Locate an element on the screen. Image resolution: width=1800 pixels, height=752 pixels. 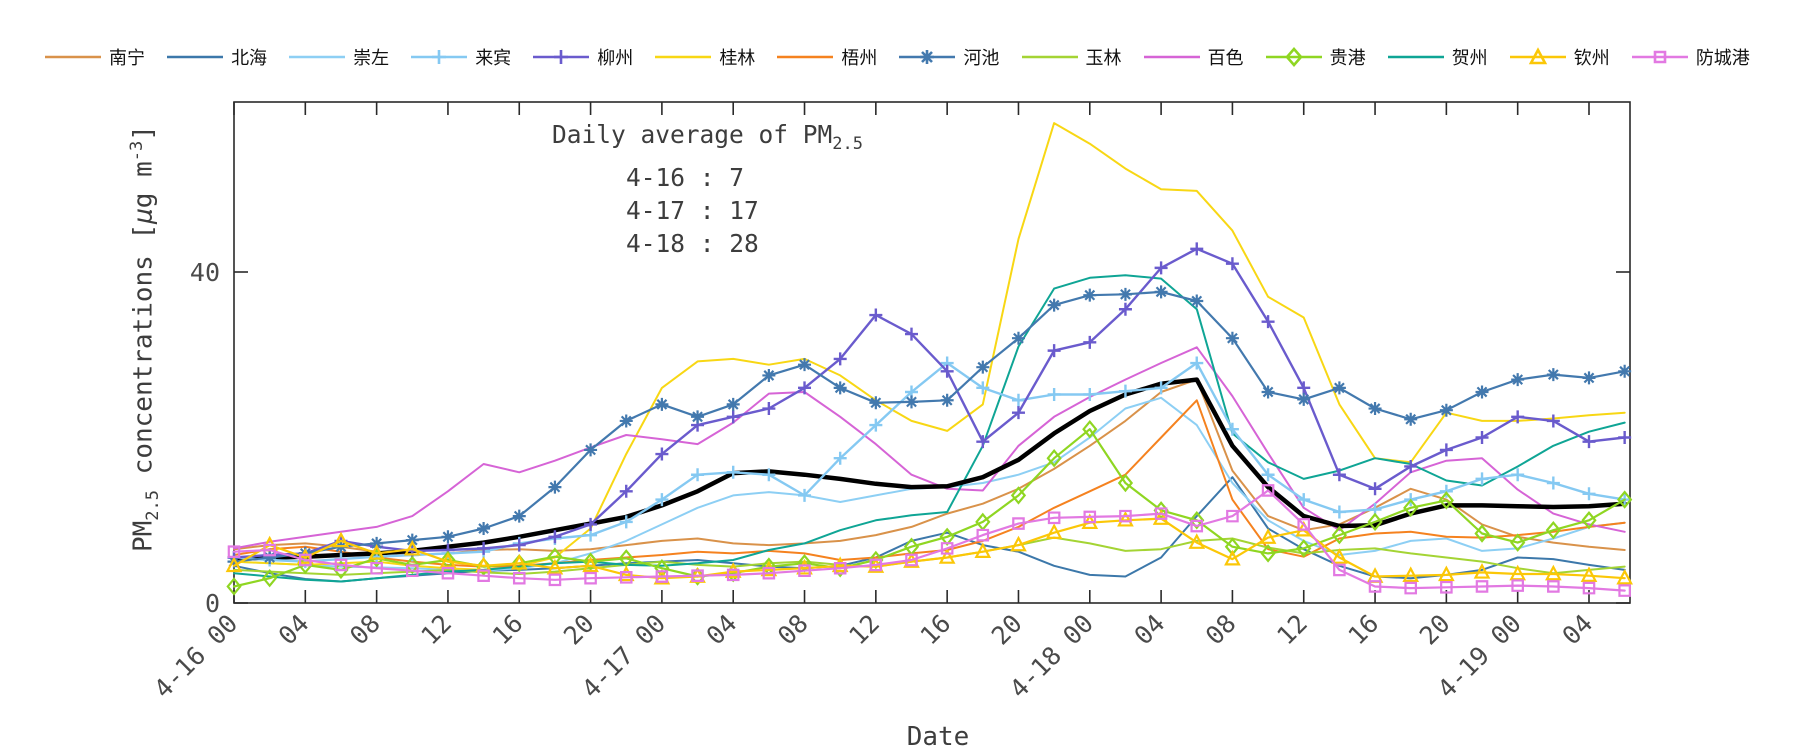
legend-item-贺州: 贺州 is located at coordinates (1437, 57).